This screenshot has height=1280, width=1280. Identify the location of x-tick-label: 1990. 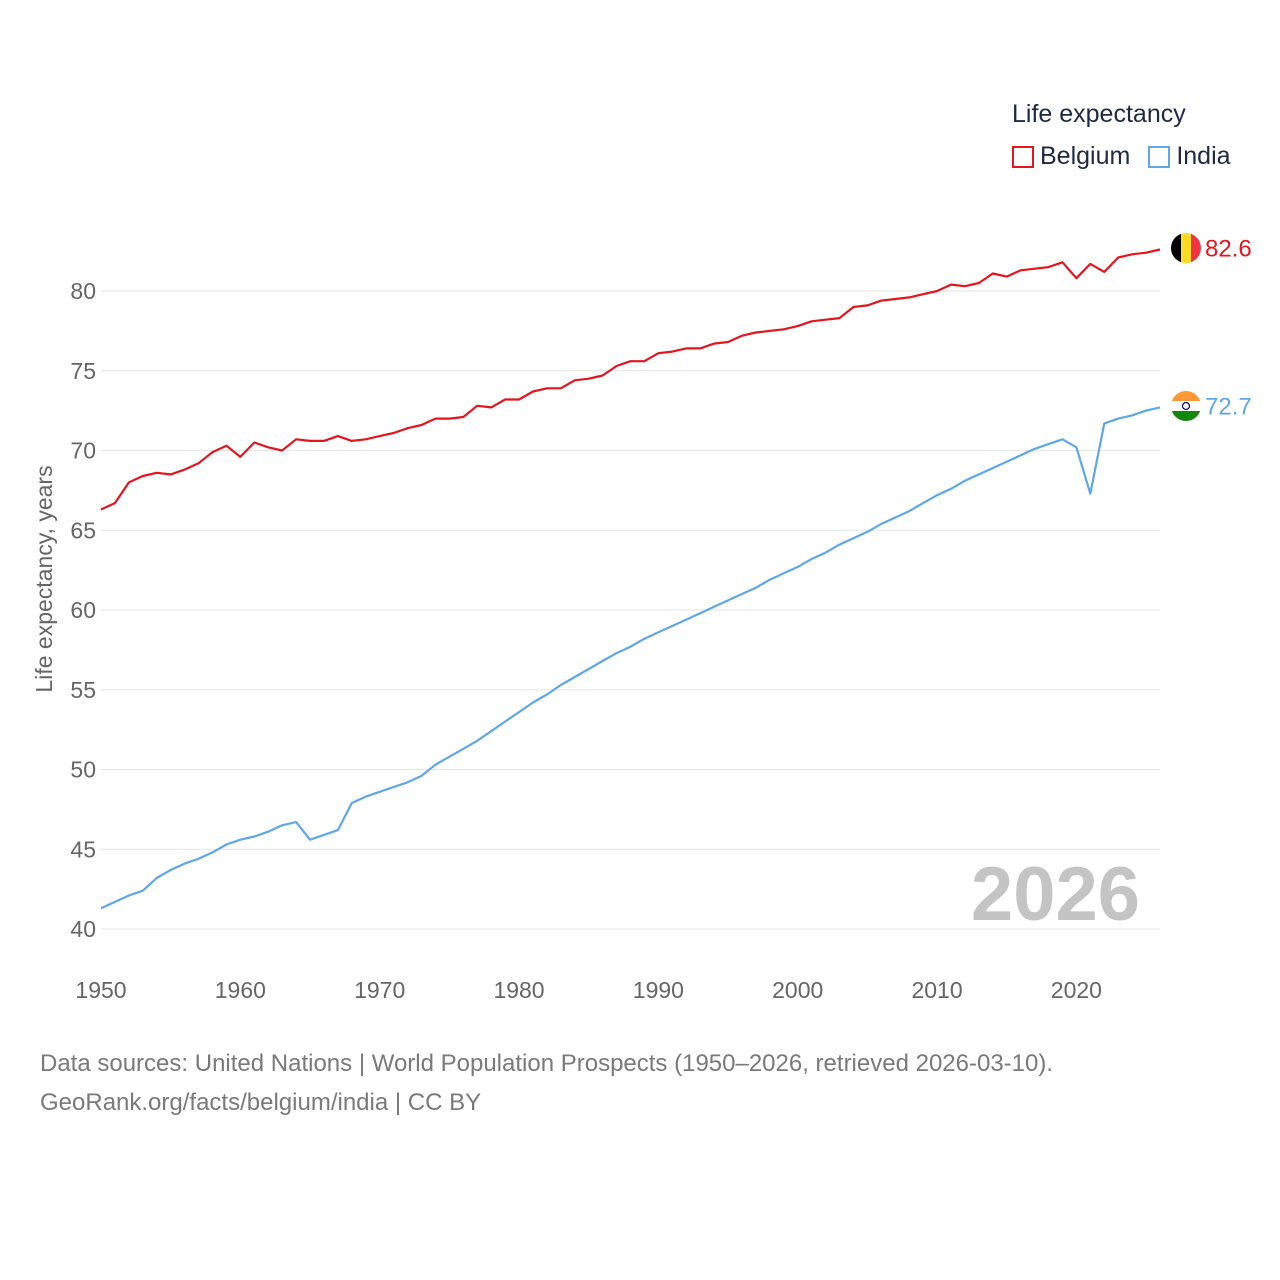
(658, 990).